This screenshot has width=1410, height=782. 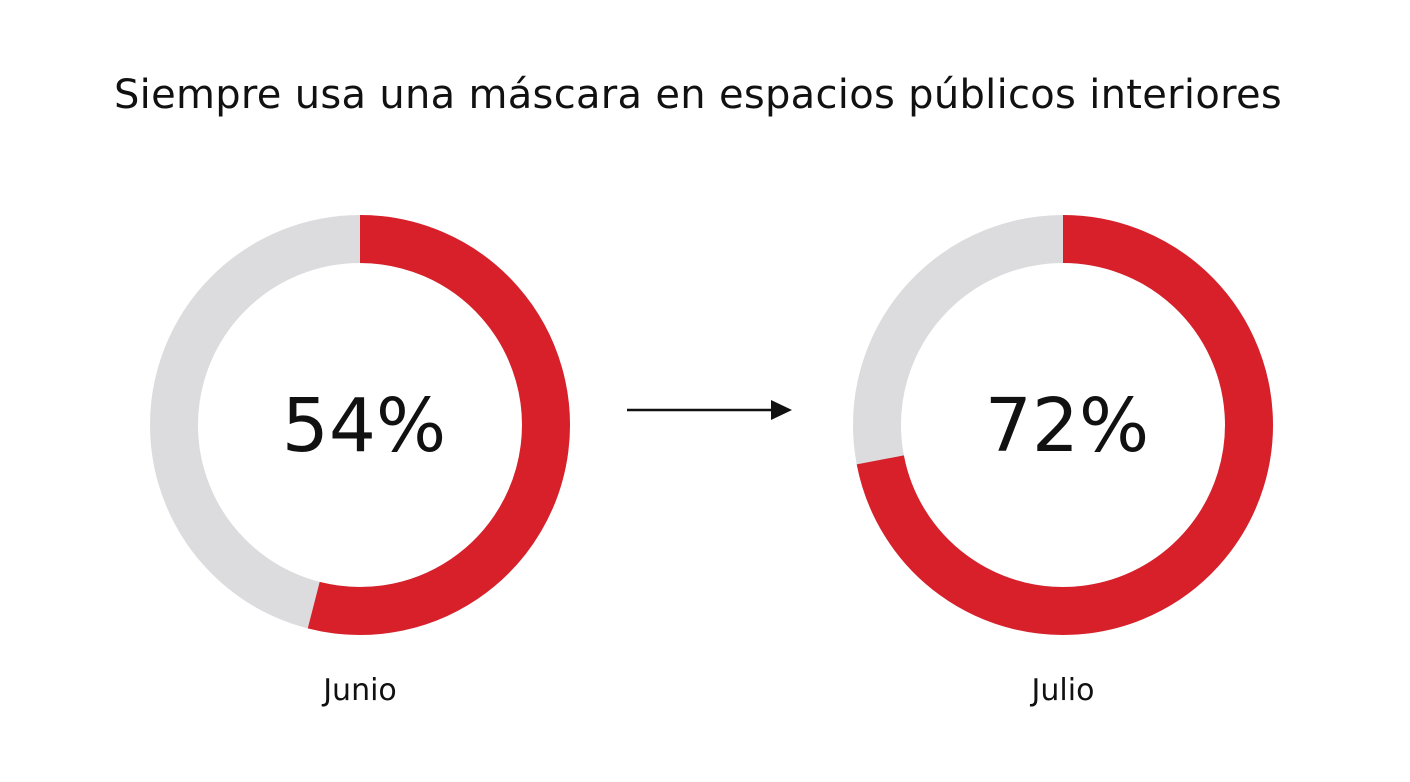 I want to click on percentage-label: 54%, so click(x=364, y=426).